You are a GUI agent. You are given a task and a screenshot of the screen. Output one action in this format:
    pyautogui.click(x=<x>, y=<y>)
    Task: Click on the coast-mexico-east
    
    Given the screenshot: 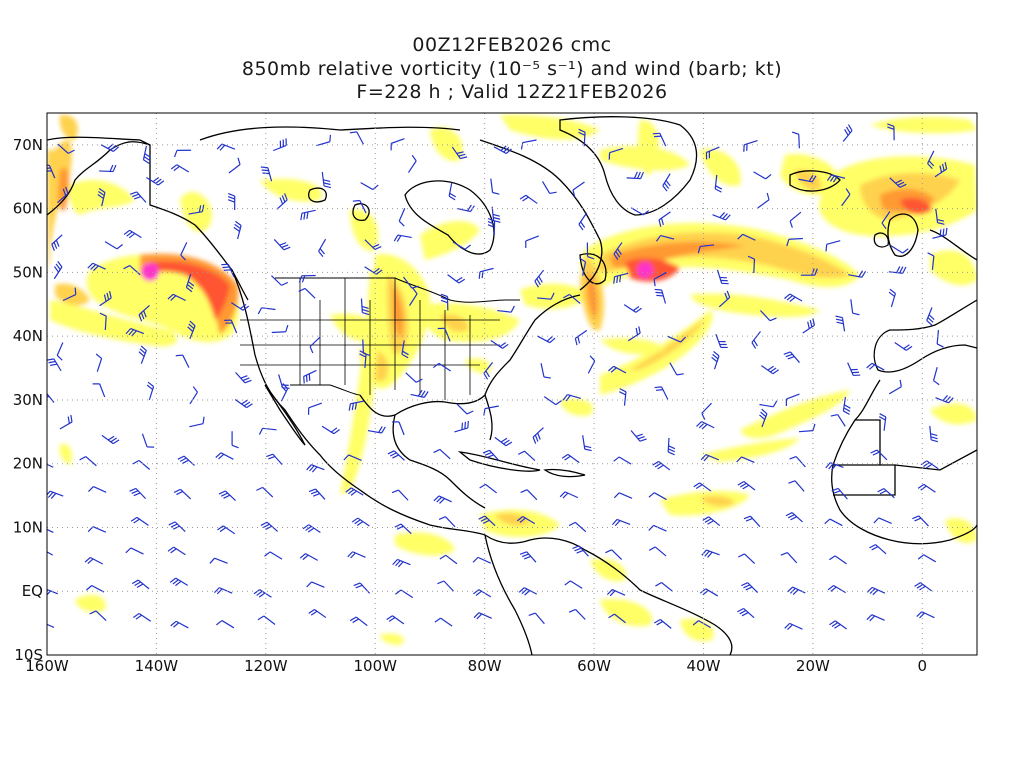 What is the action you would take?
    pyautogui.click(x=439, y=461)
    